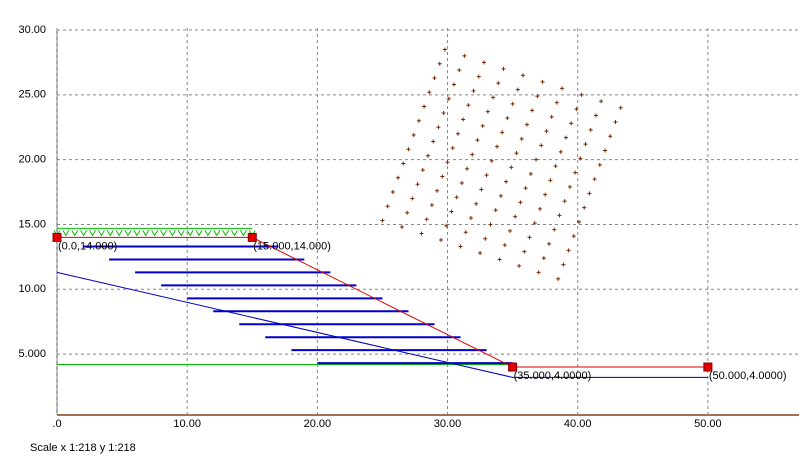 This screenshot has height=465, width=812. What do you see at coordinates (32, 160) in the screenshot?
I see `y-tick-label: 20.00` at bounding box center [32, 160].